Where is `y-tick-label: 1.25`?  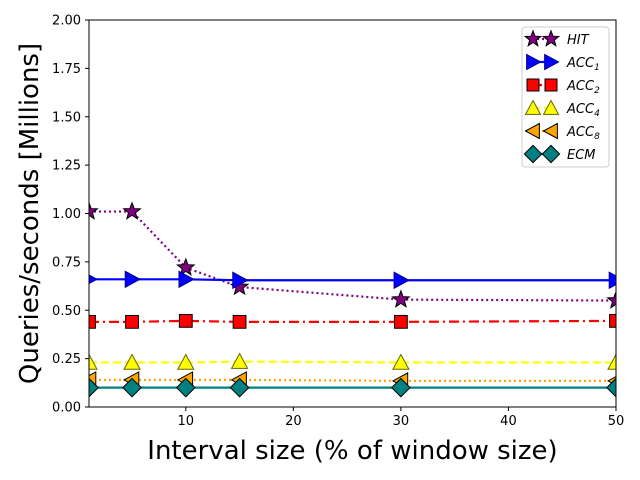
y-tick-label: 1.25 is located at coordinates (66, 166).